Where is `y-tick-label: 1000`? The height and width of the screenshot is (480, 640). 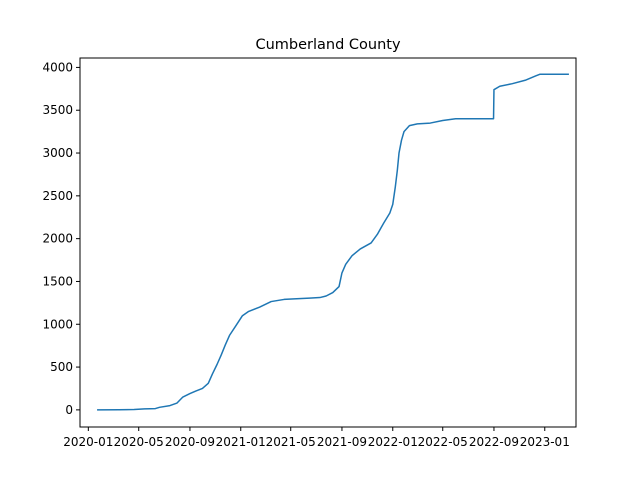 y-tick-label: 1000 is located at coordinates (57, 324).